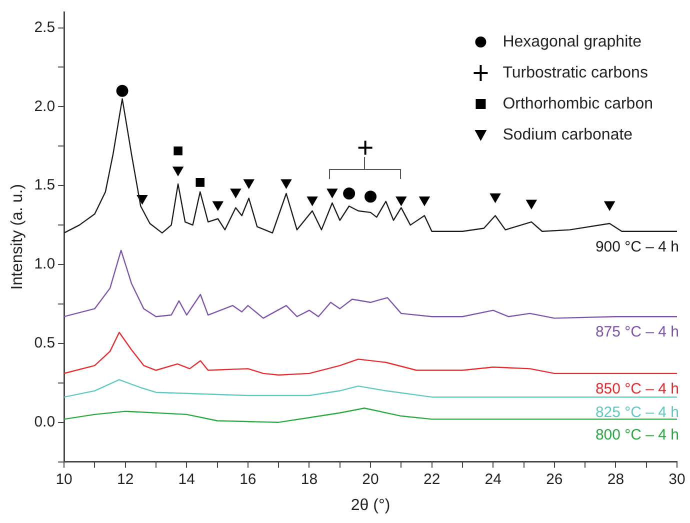  Describe the element at coordinates (370, 505) in the screenshot. I see `x-axis-title: 2θ (°)` at that location.